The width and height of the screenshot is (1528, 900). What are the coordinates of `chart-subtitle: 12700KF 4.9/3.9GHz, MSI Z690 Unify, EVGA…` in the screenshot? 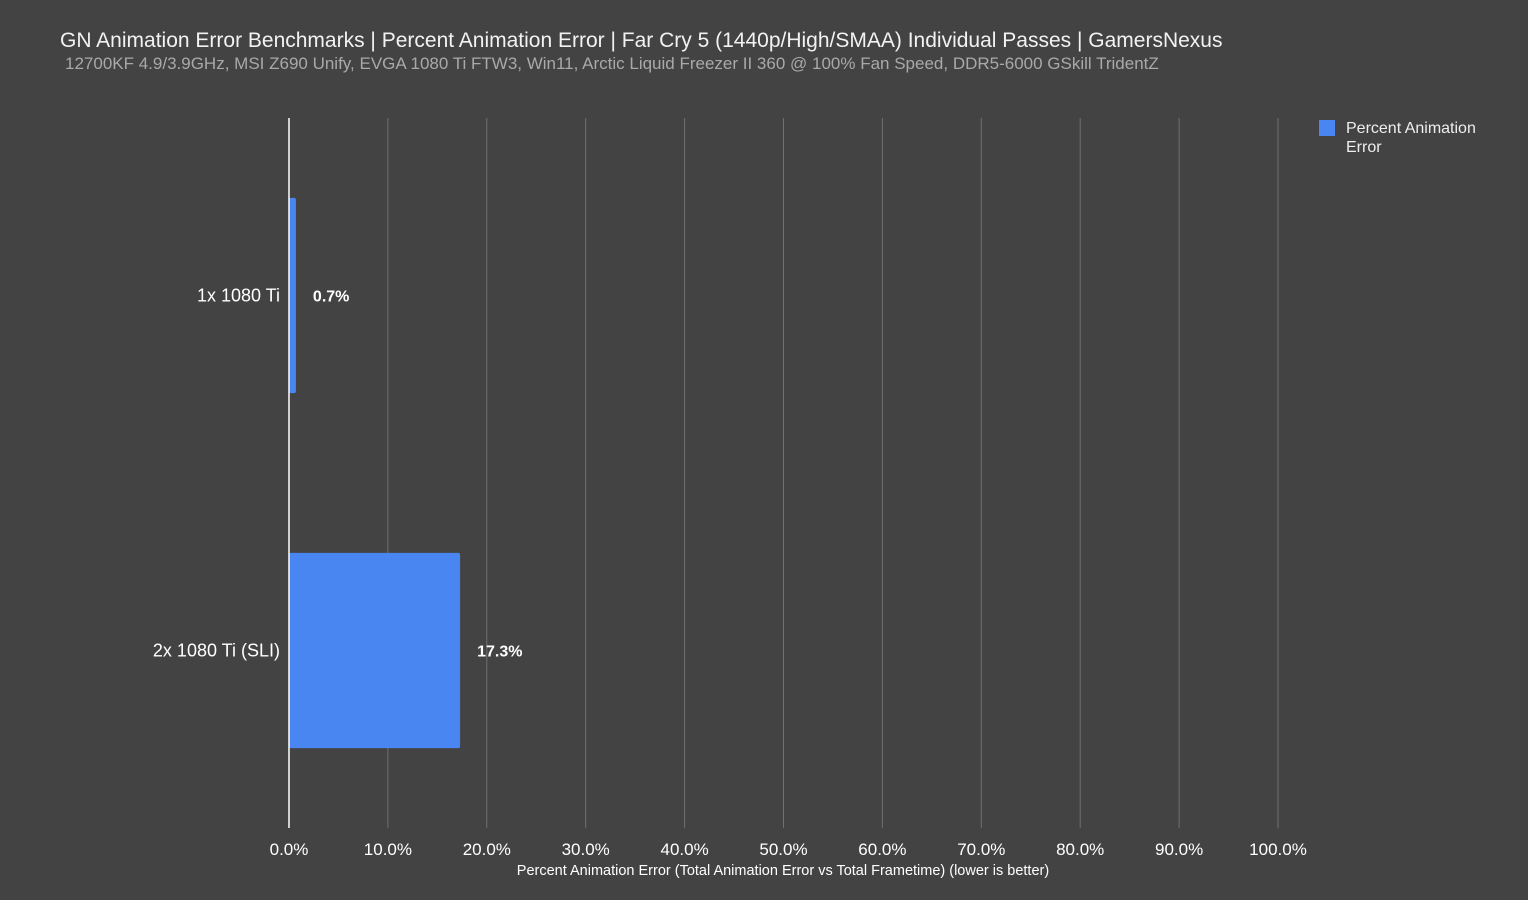 It's located at (612, 63).